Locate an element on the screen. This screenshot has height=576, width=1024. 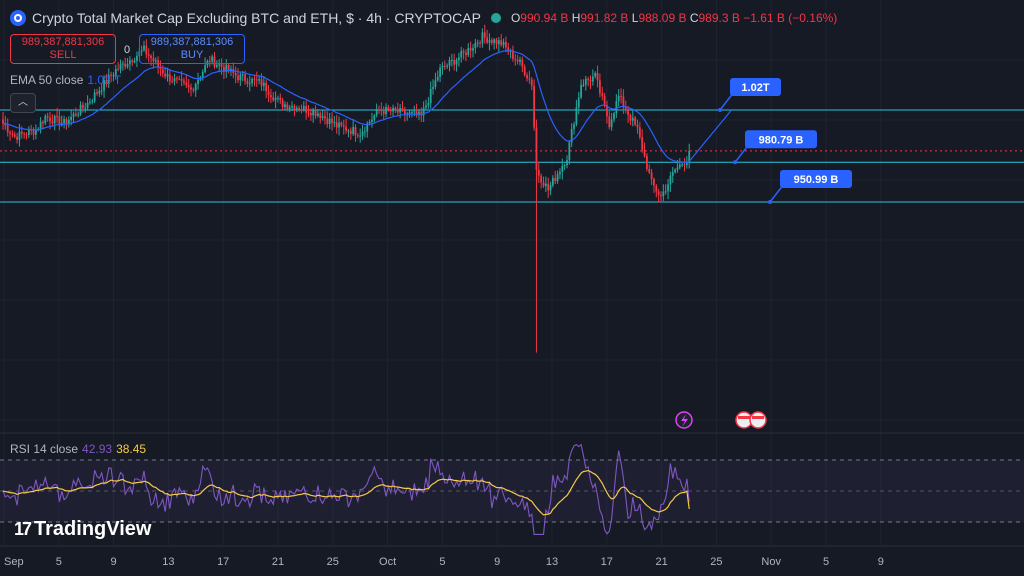
lightning-icon-glyph is located at coordinates (684, 420).